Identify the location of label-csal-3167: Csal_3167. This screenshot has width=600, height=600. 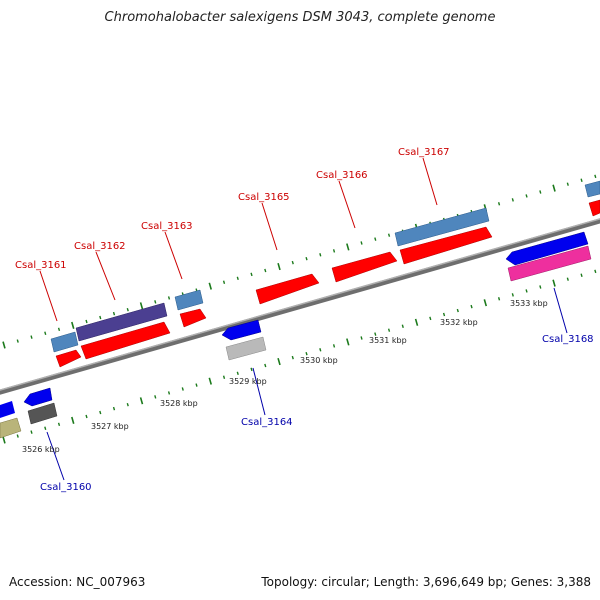
(424, 152).